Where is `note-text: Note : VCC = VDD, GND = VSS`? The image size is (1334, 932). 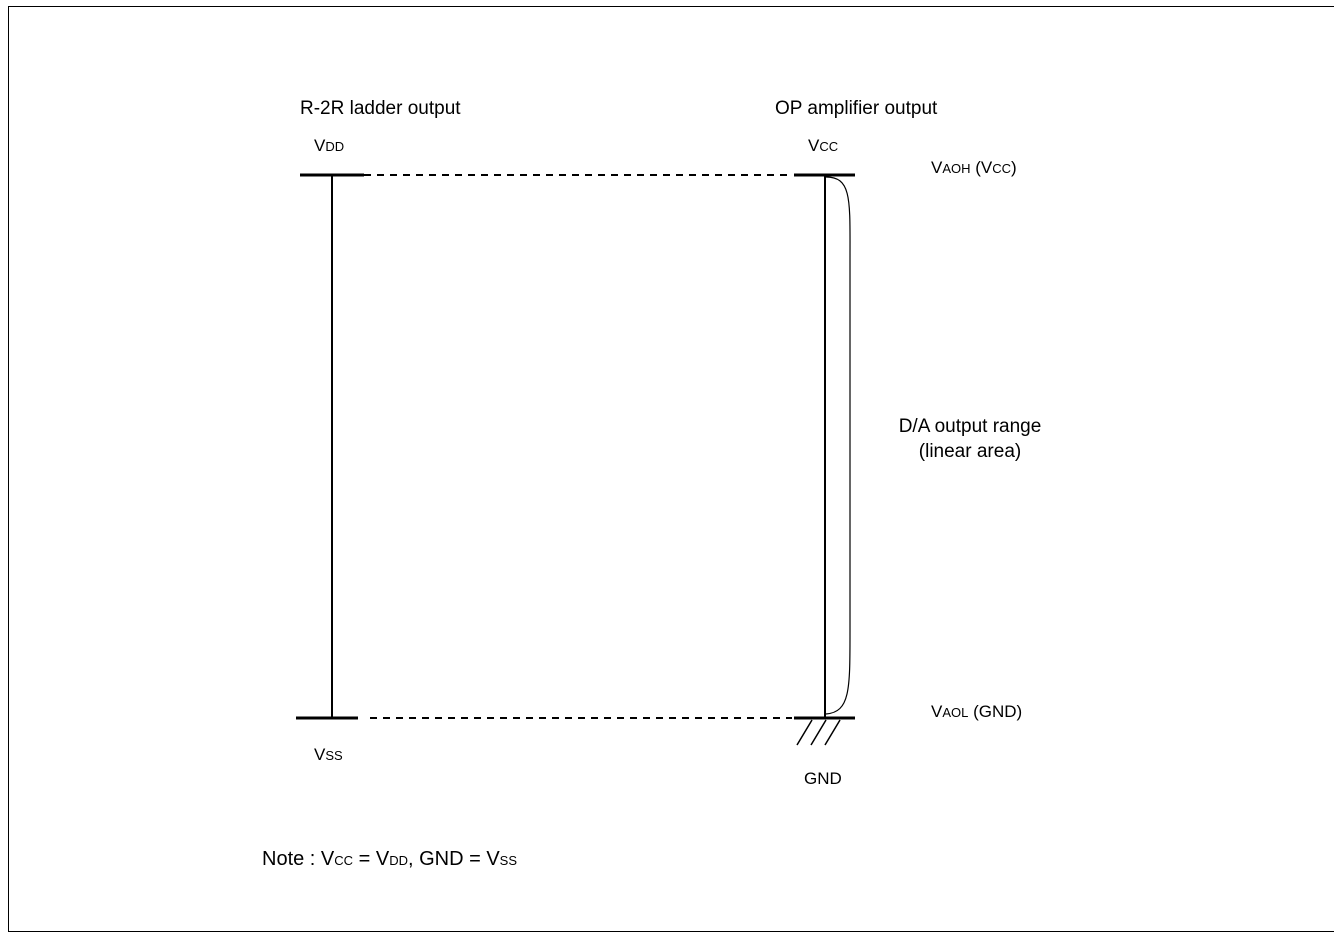 note-text: Note : VCC = VDD, GND = VSS is located at coordinates (390, 859).